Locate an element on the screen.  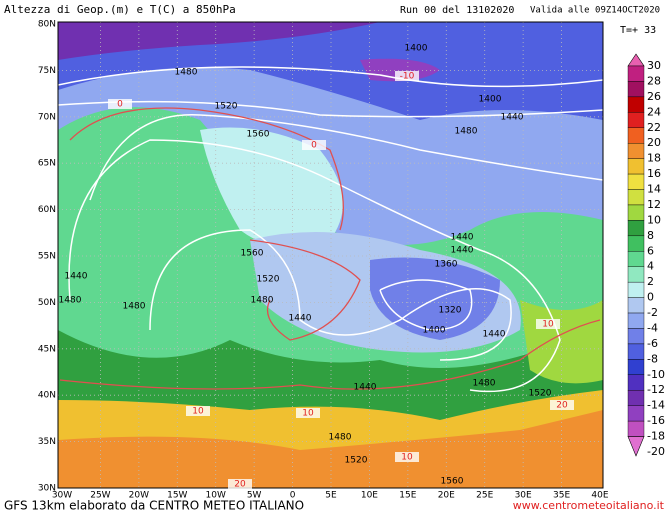
lon-label: 30E is located at coordinates (523, 496).